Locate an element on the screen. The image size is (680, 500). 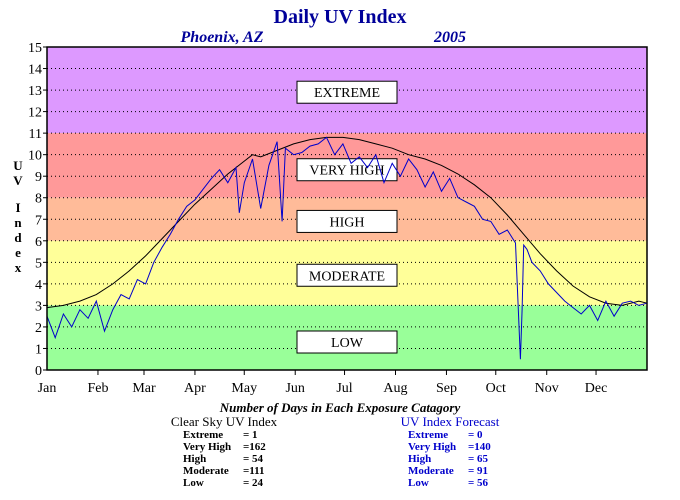
x-tick-label-jan: Jan is located at coordinates (47, 388).